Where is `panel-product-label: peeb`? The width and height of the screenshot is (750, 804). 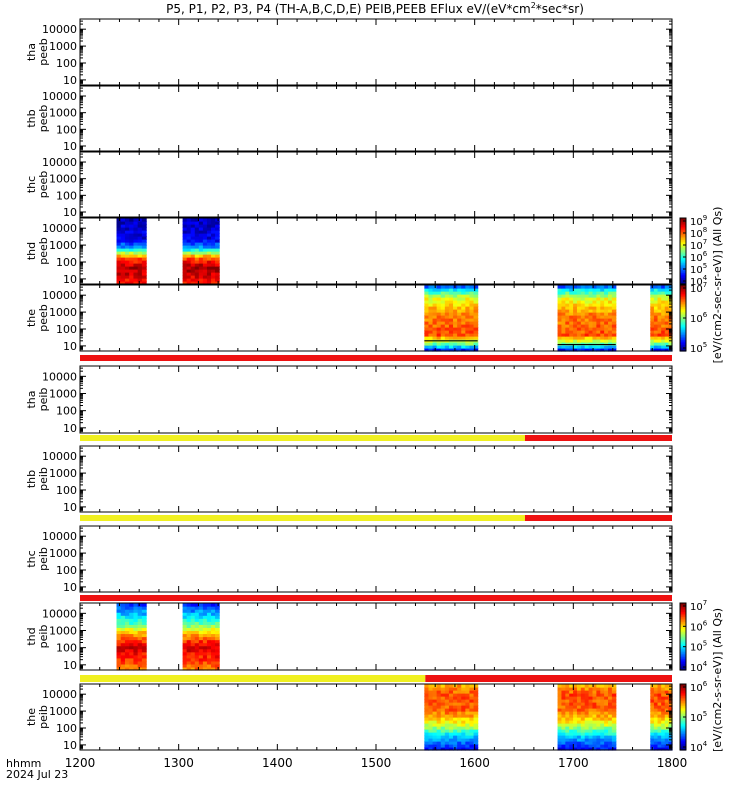
panel-product-label: peeb is located at coordinates (43, 119).